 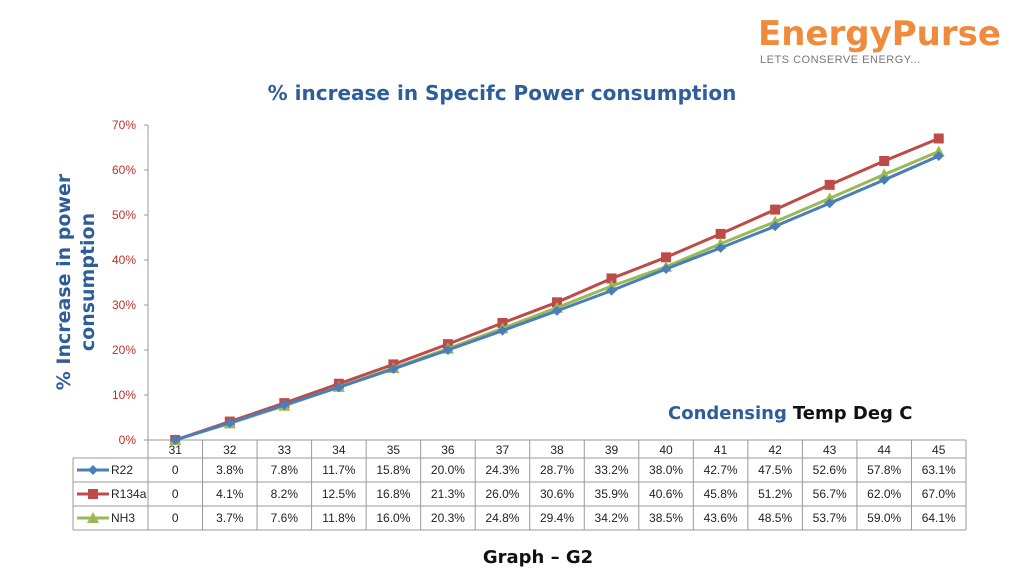 What do you see at coordinates (666, 494) in the screenshot?
I see `table-cell: 40.6%` at bounding box center [666, 494].